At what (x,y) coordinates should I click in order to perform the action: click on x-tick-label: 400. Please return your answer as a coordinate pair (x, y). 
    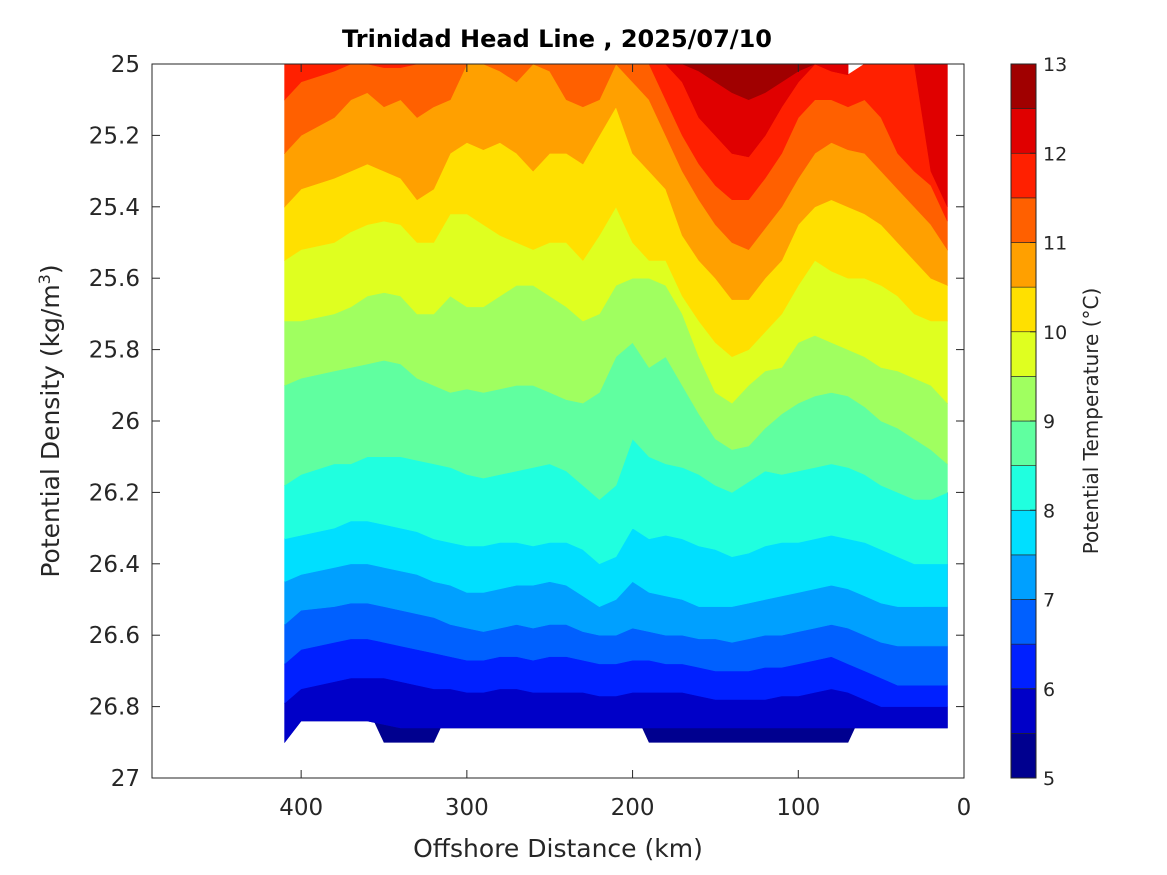
    Looking at the image, I should click on (301, 808).